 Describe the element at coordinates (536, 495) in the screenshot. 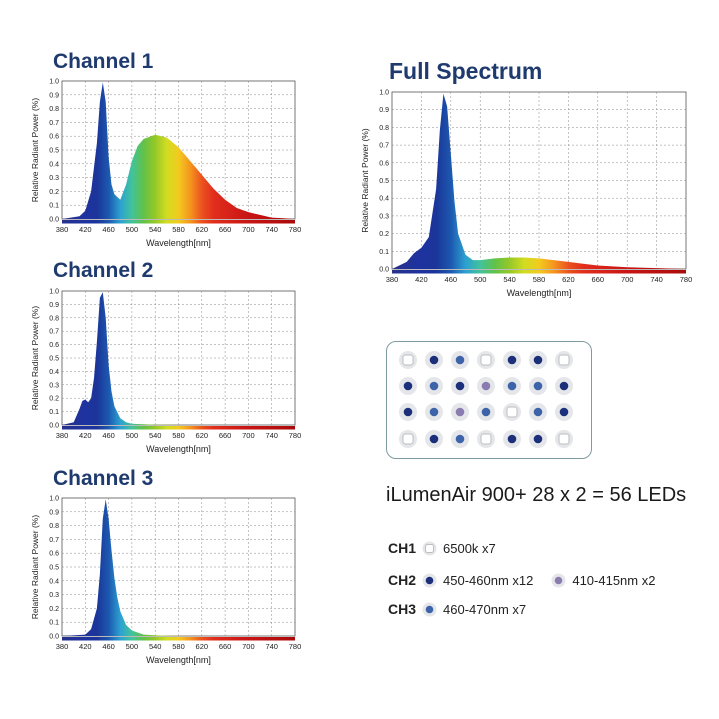

I see `led-count-headline: iLumenAir 900+ 28 x 2 = 56 LEDs` at that location.